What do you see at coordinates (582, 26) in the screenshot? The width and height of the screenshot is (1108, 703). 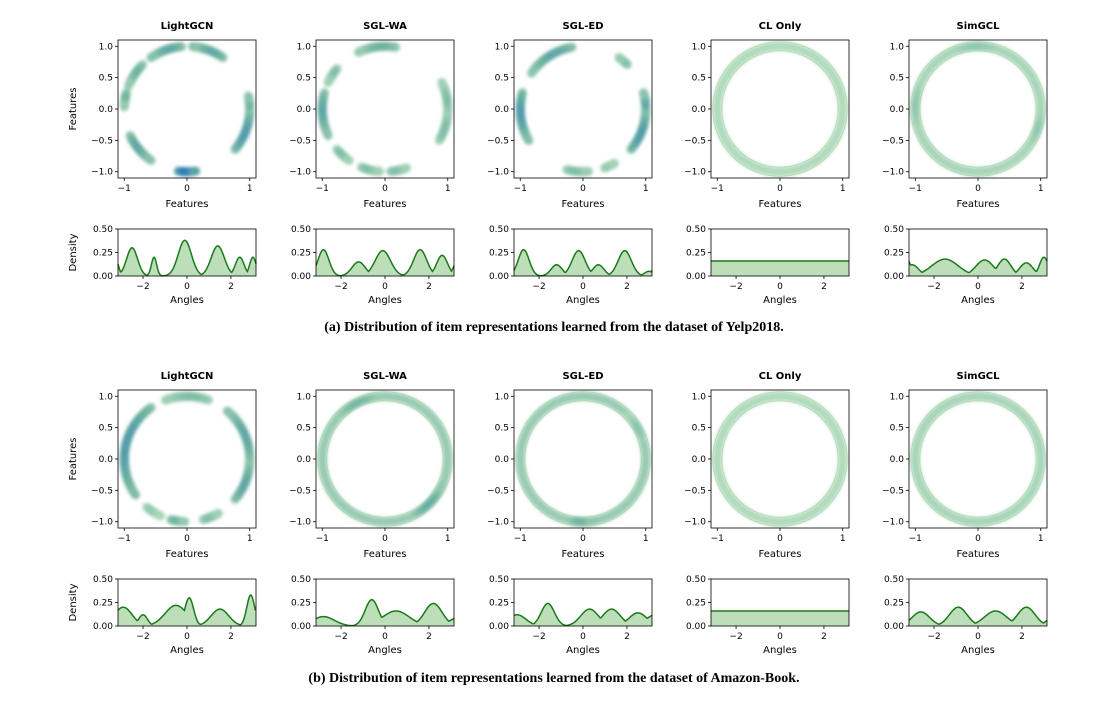 I see `panel-title: SGL-ED` at bounding box center [582, 26].